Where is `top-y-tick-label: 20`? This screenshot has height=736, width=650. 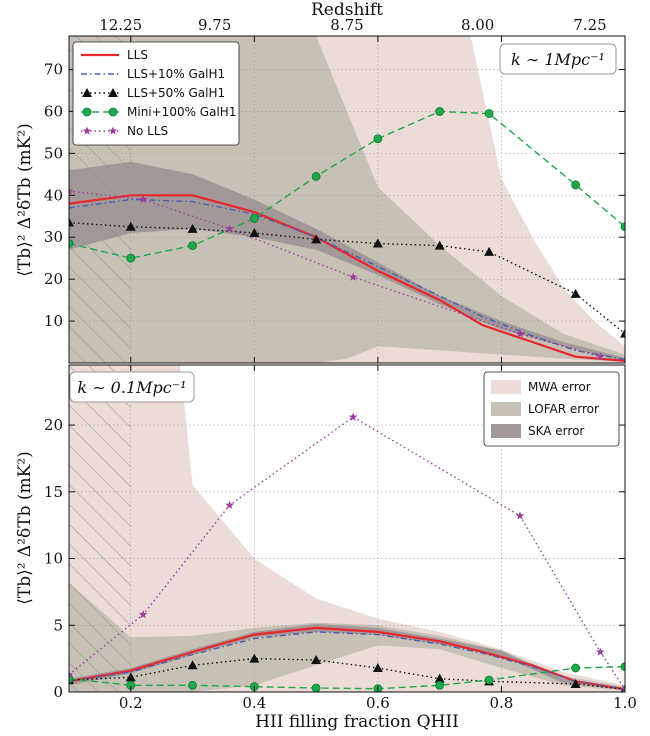
top-y-tick-label: 20 is located at coordinates (53, 279).